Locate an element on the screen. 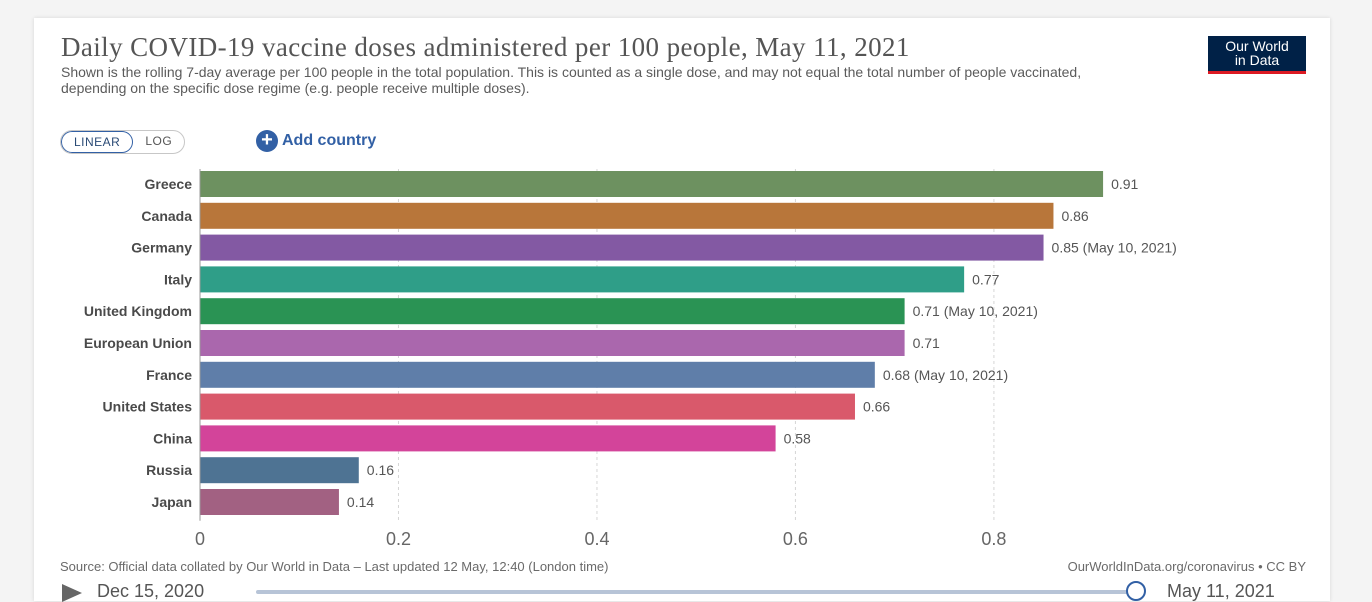 This screenshot has height=602, width=1372. add-country-label: Add country is located at coordinates (329, 140).